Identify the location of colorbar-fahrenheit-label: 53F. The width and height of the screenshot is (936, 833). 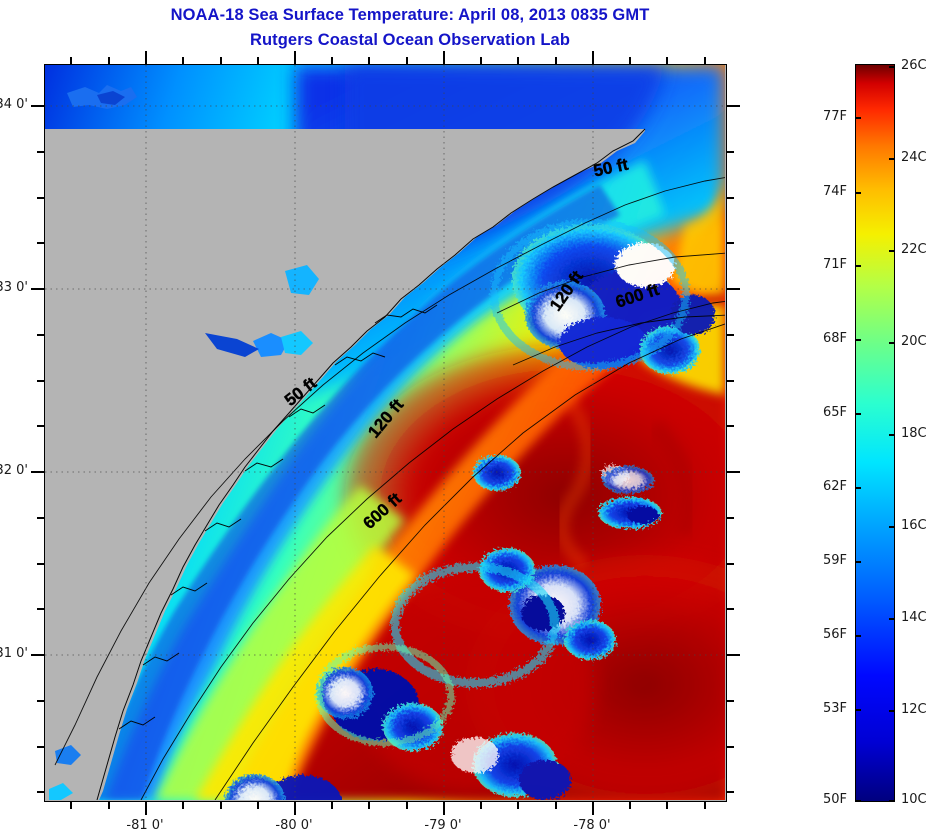
(834, 708).